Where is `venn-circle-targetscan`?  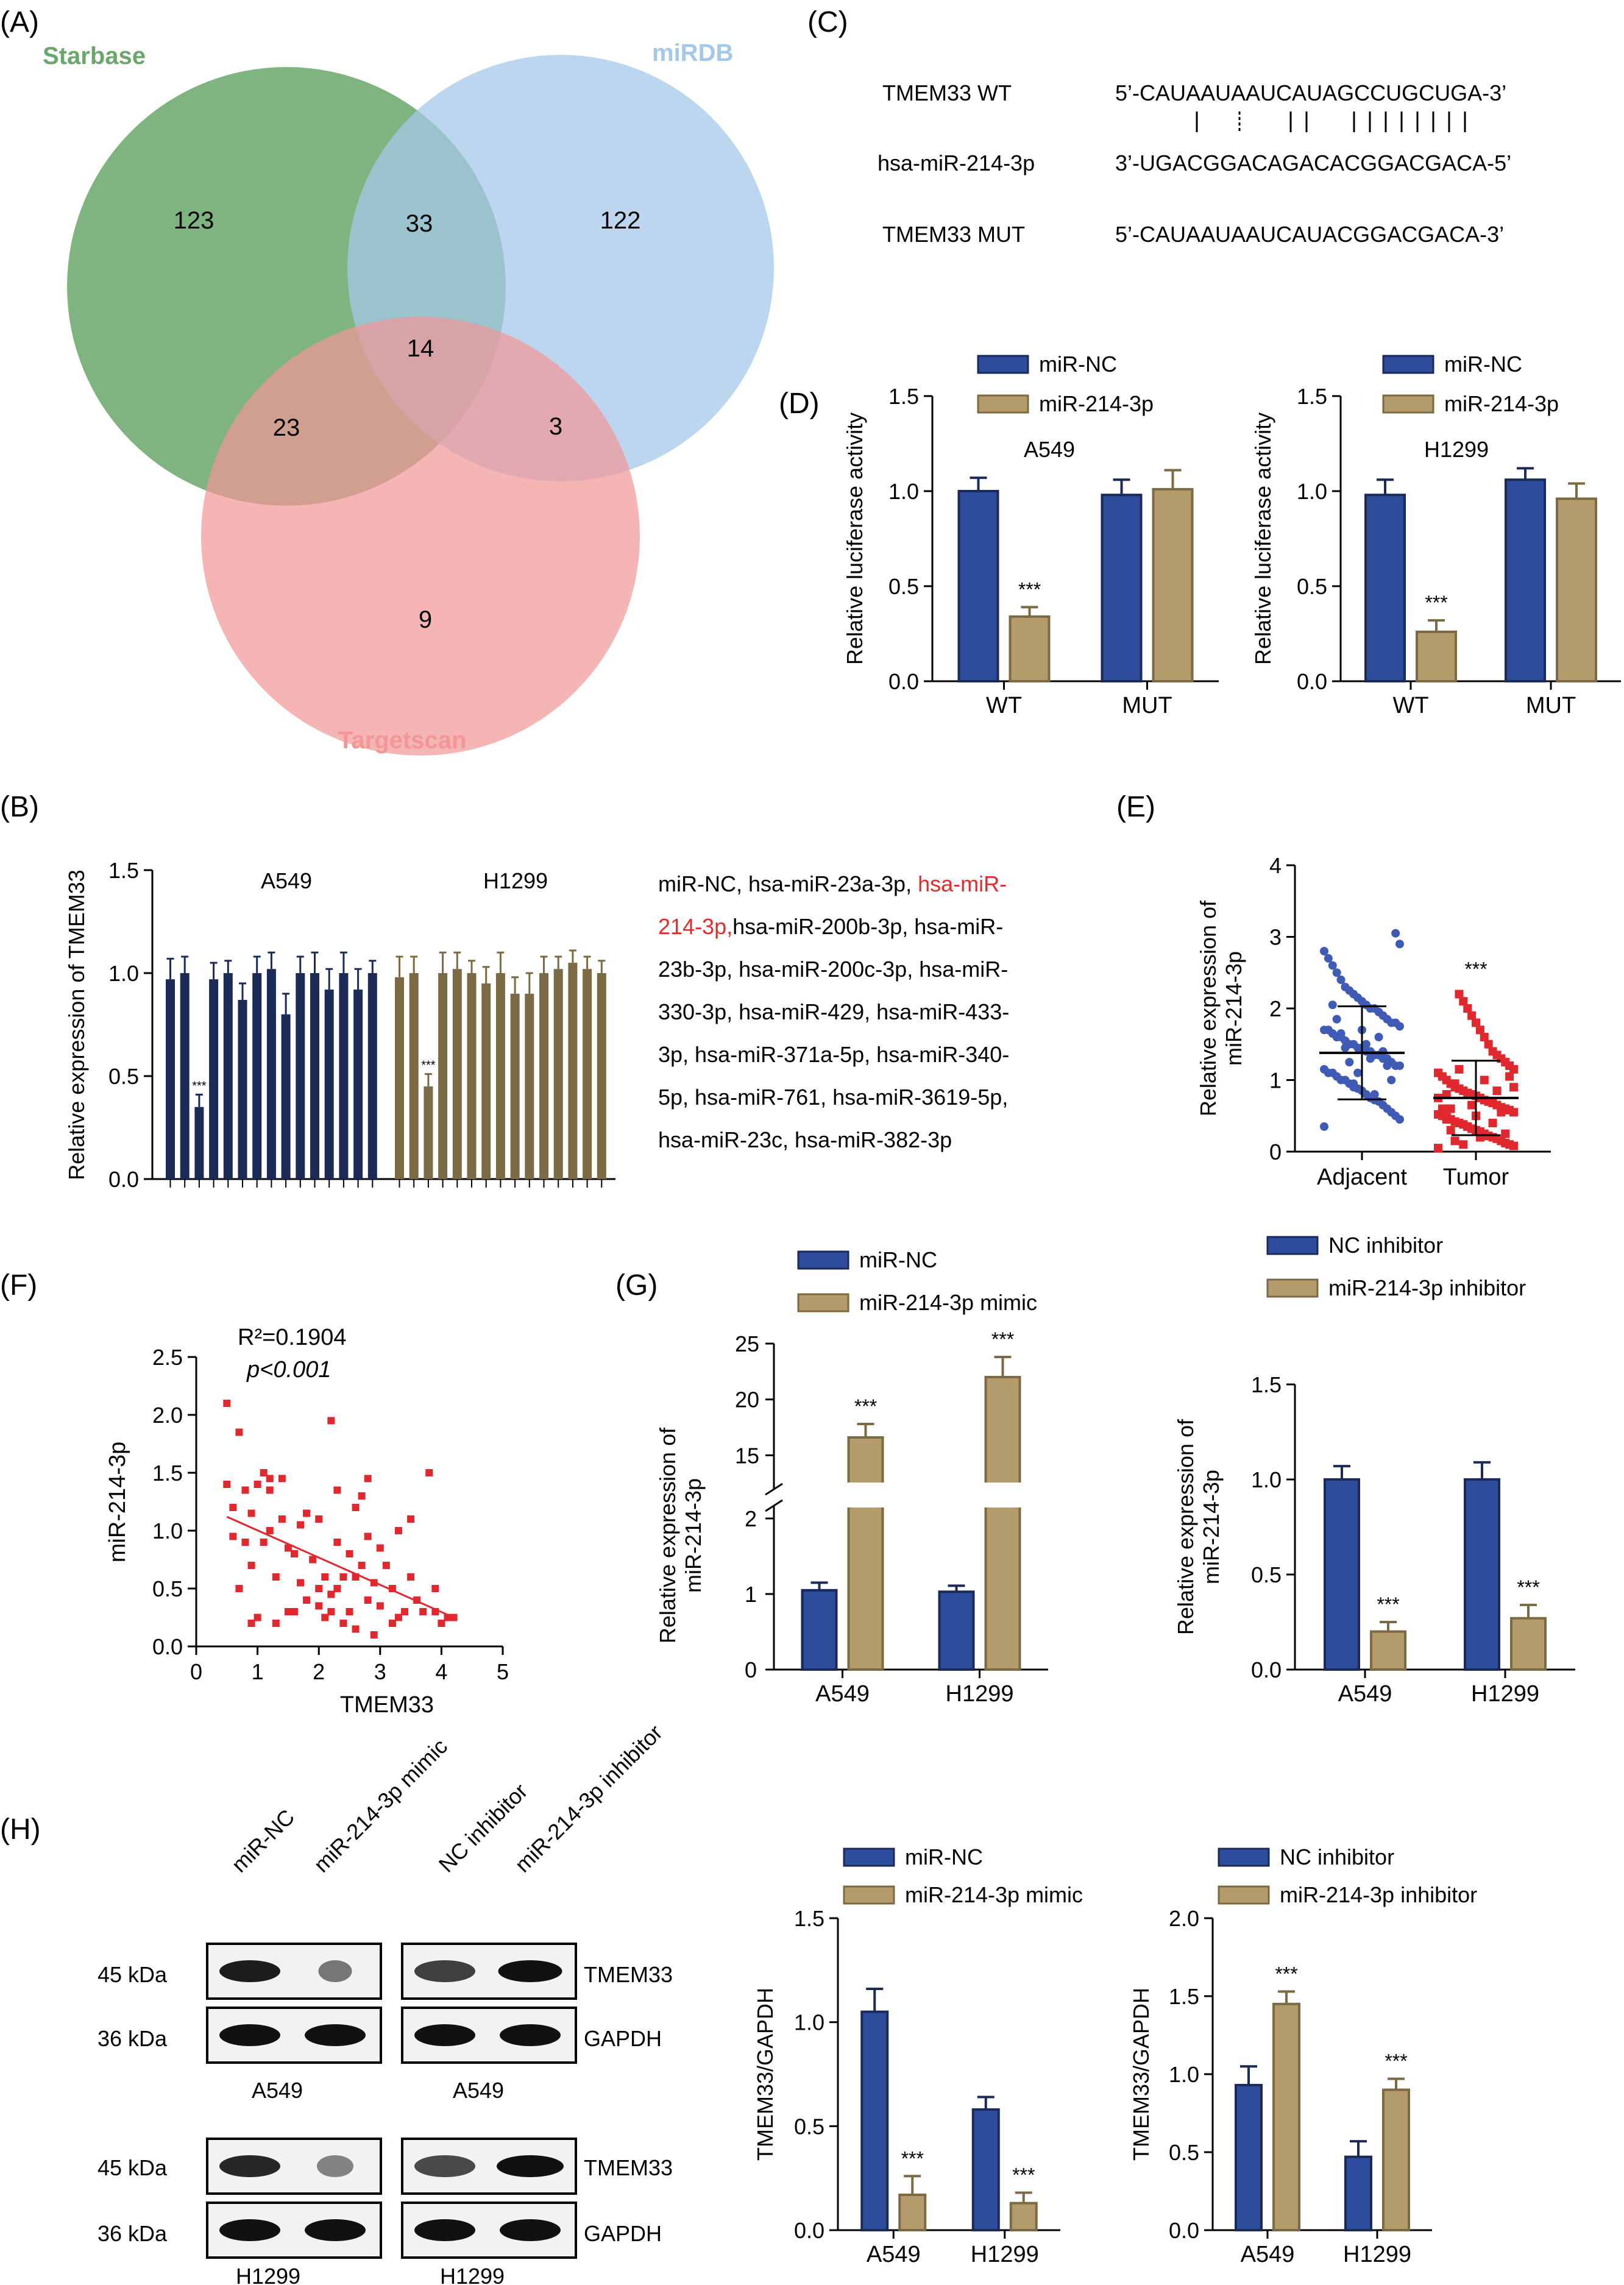
venn-circle-targetscan is located at coordinates (420, 536).